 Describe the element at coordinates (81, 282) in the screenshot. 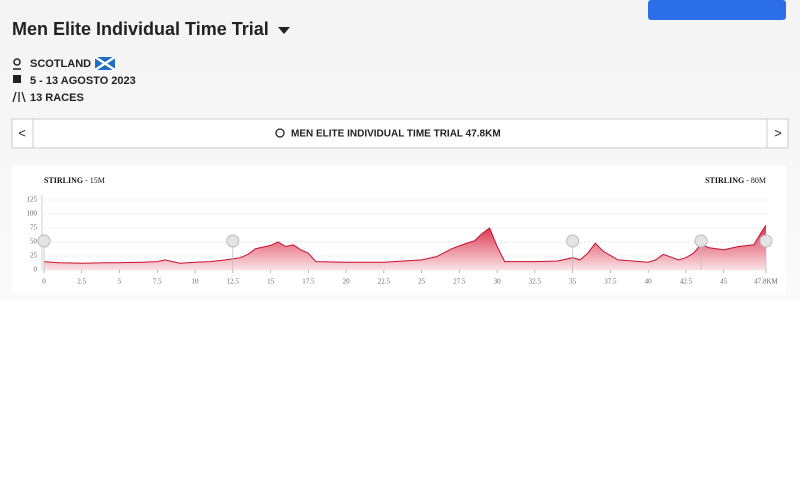

I see `x-tick-label: 2.5` at that location.